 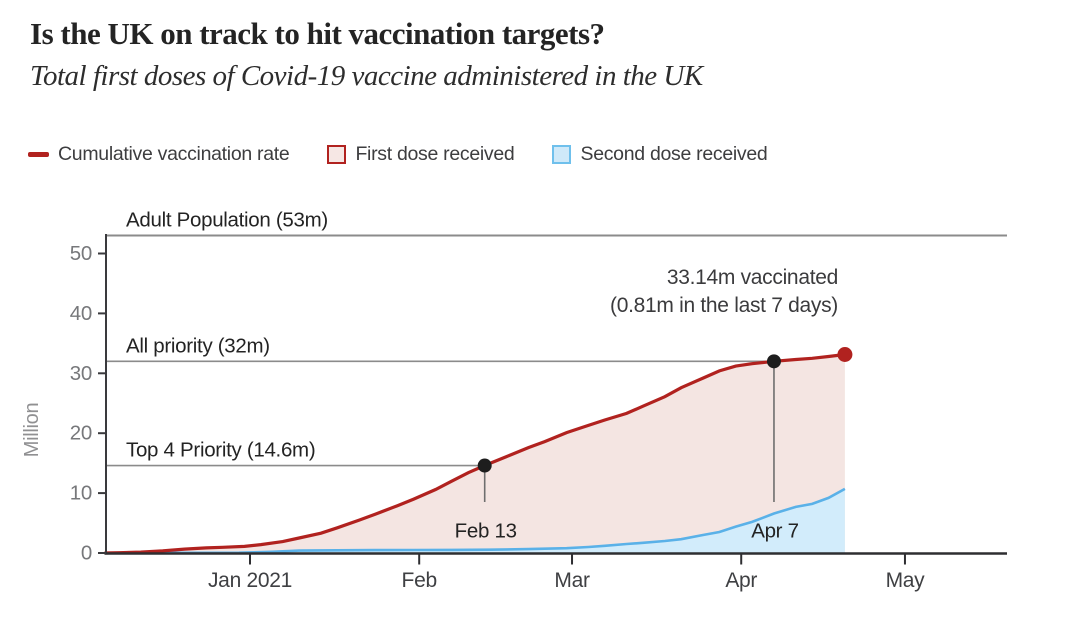 I want to click on annotation-line-1: 33.14m vaccinated, so click(x=752, y=277).